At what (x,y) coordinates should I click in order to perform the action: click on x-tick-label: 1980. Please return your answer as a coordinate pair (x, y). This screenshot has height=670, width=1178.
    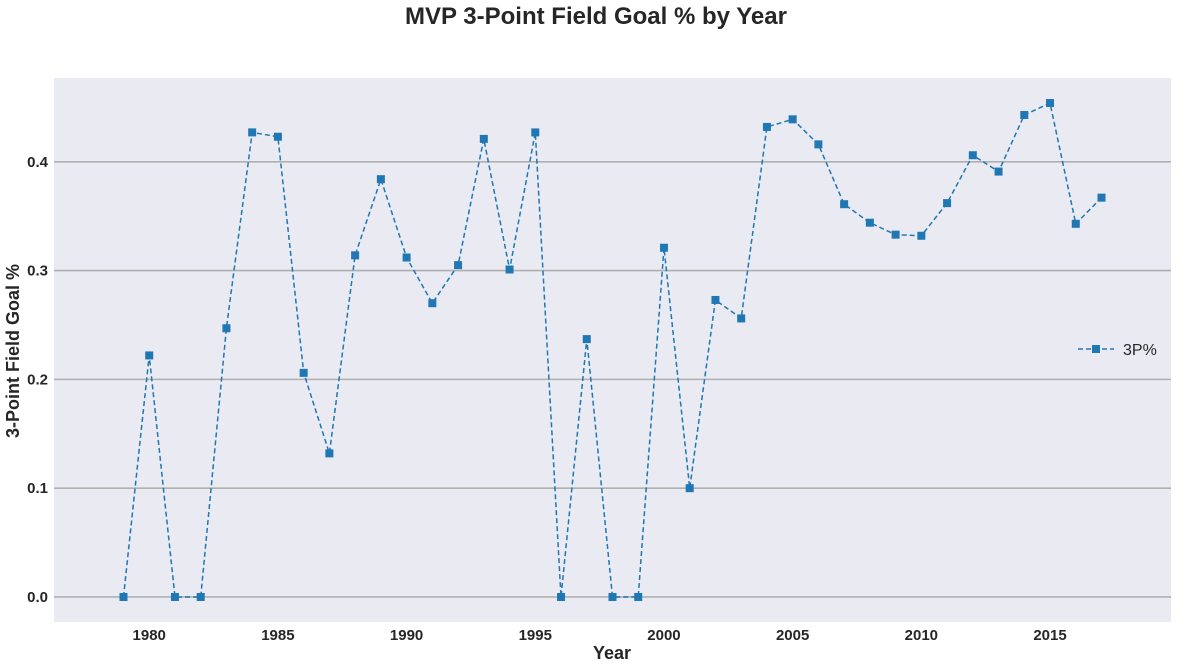
    Looking at the image, I should click on (149, 635).